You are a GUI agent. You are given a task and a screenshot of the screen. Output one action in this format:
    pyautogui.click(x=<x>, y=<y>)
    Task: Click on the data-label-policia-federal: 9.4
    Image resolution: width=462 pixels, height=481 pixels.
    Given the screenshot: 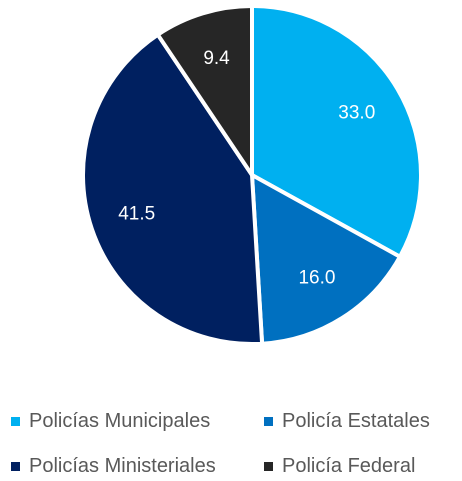 What is the action you would take?
    pyautogui.click(x=216, y=58)
    